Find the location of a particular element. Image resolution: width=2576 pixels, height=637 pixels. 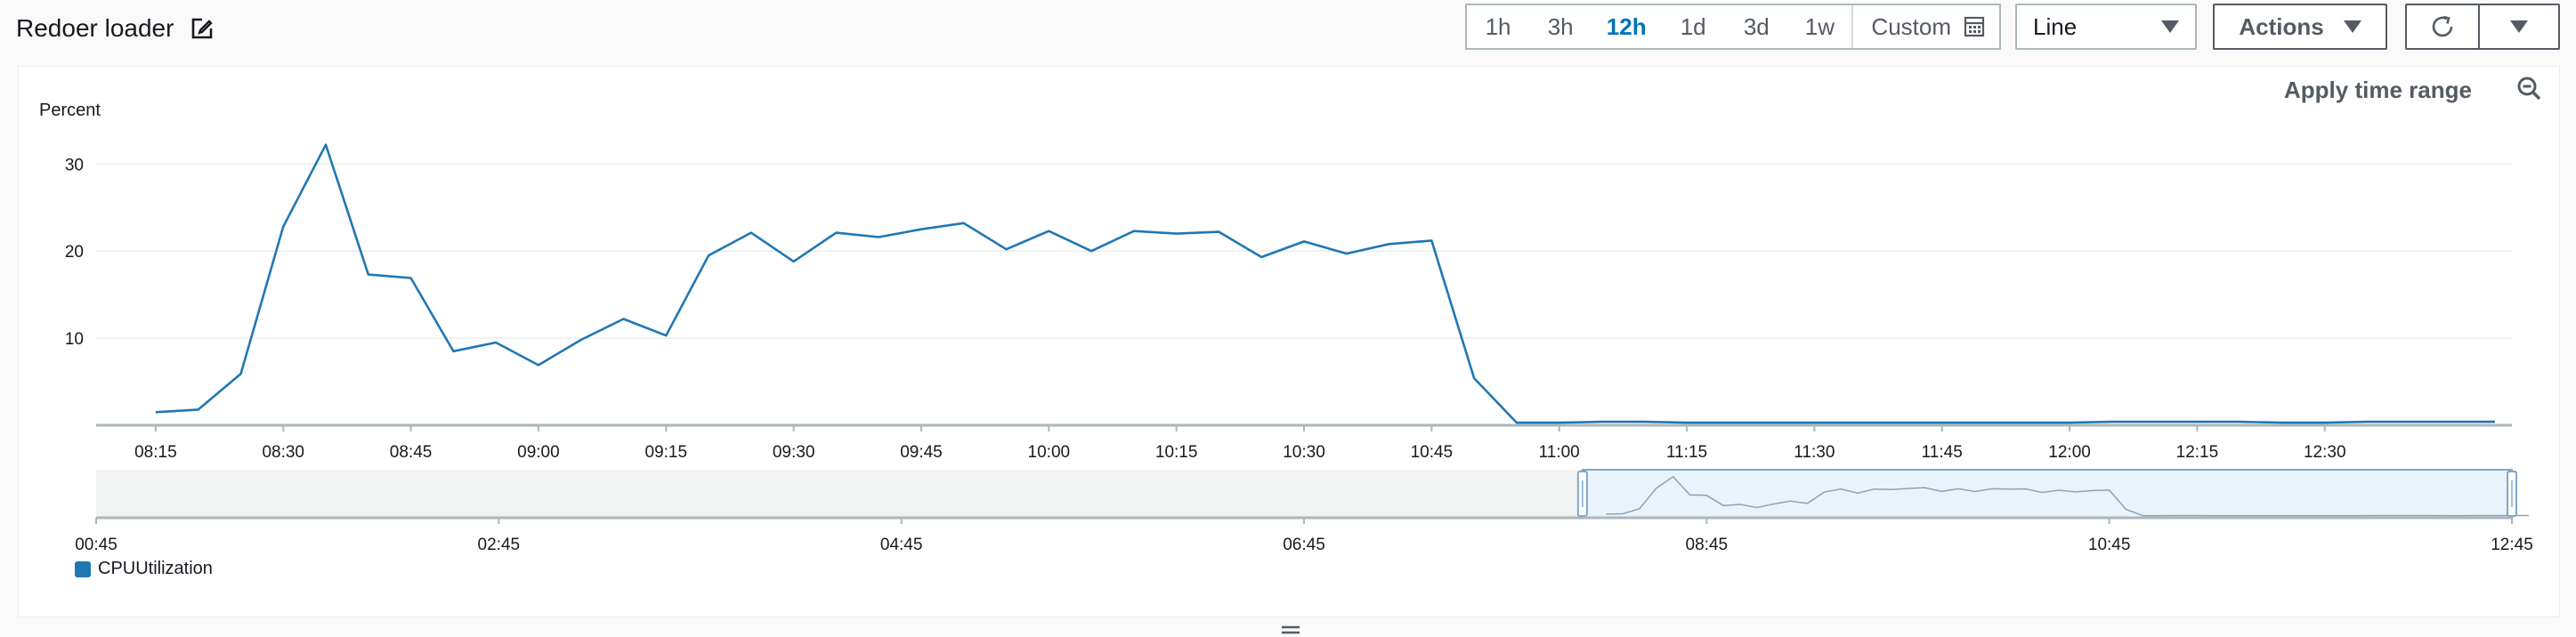

range-1w: 1w is located at coordinates (1820, 26).